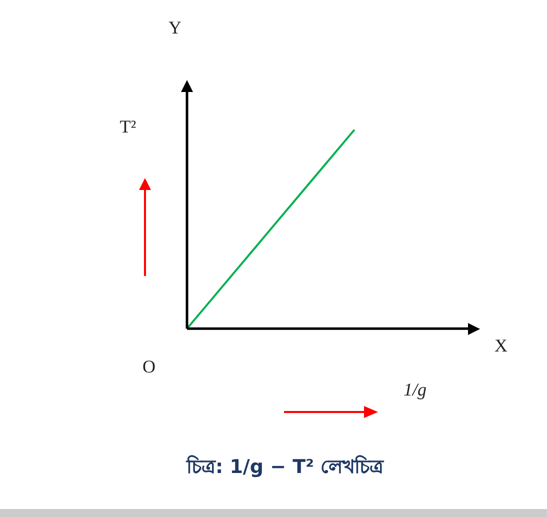 Image resolution: width=547 pixels, height=517 pixels. What do you see at coordinates (128, 127) in the screenshot?
I see `y-axis-title: T²` at bounding box center [128, 127].